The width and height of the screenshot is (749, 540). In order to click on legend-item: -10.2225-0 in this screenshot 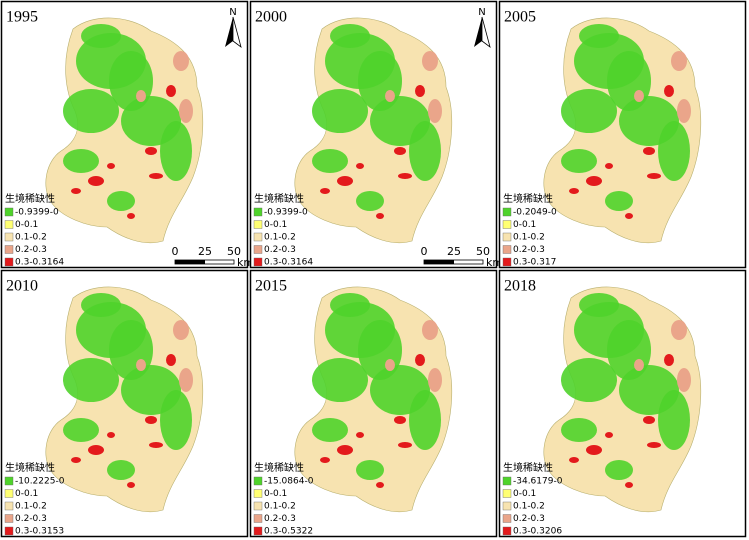, I will do `click(40, 482)`.